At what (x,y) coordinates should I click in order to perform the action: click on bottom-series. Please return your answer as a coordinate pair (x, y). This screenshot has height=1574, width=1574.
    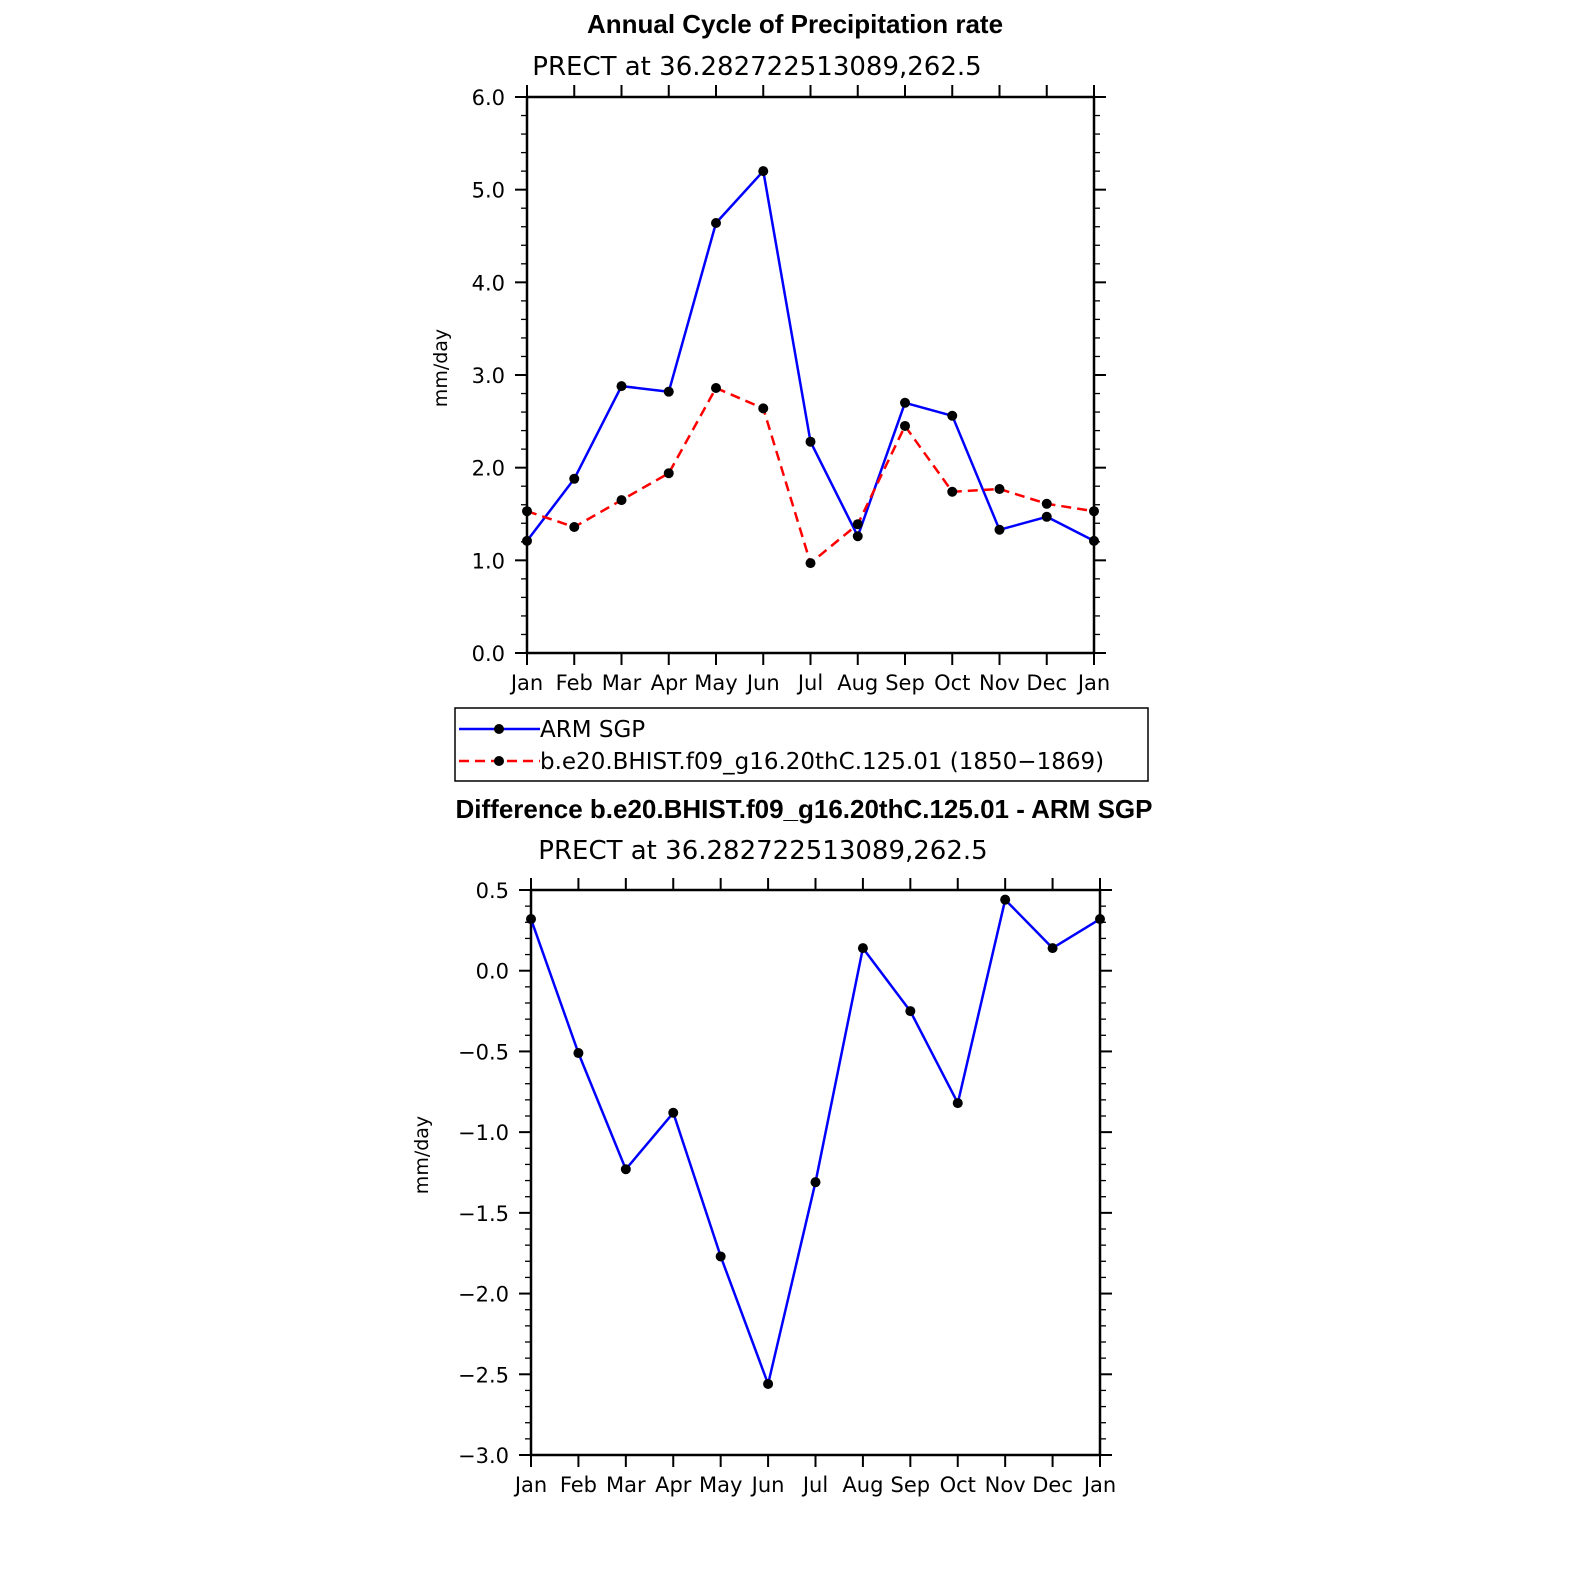
    Looking at the image, I should click on (815, 1141).